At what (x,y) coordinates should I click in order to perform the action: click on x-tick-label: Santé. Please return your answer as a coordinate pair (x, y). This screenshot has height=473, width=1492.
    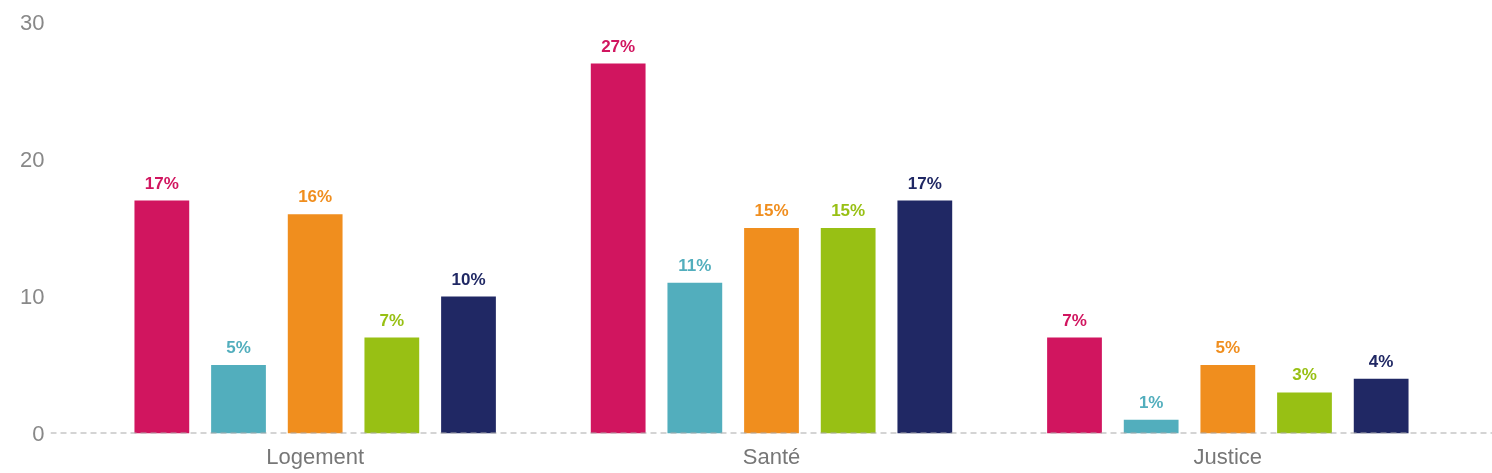
    Looking at the image, I should click on (771, 456).